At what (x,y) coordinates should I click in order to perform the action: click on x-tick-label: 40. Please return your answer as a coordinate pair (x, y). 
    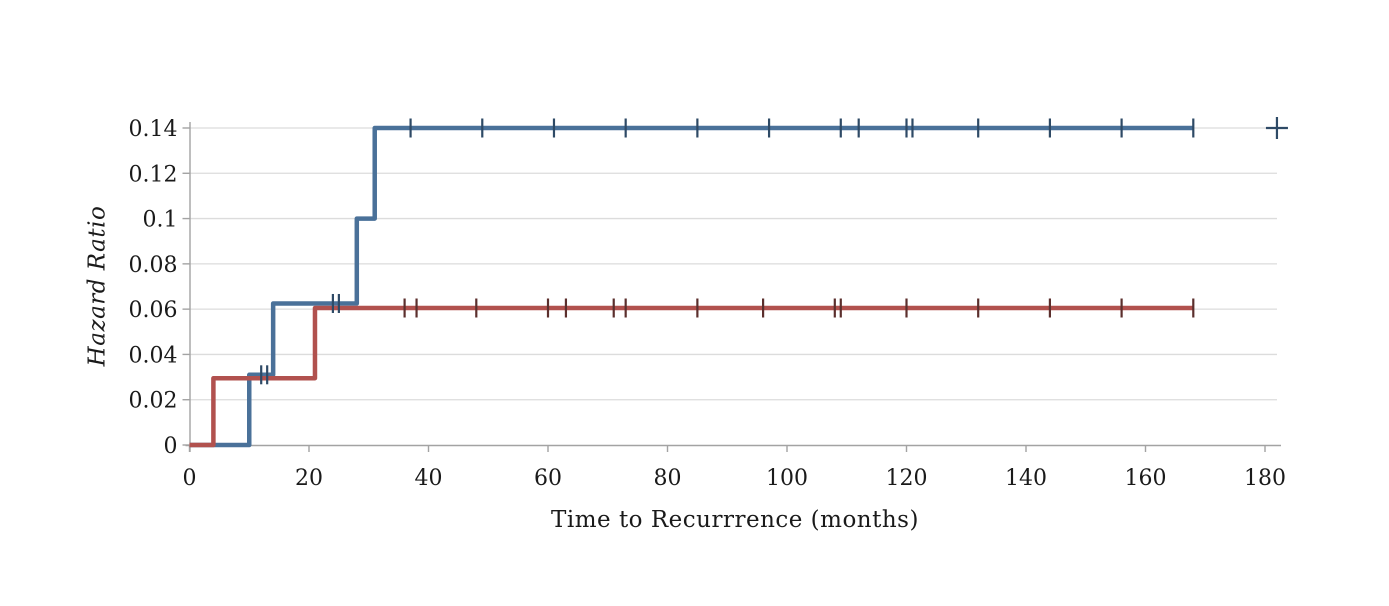
    Looking at the image, I should click on (429, 478).